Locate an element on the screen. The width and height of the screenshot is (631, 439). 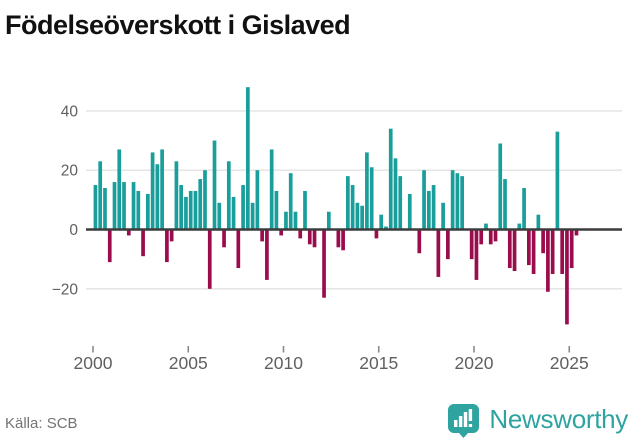
source-label: Källa: SCB is located at coordinates (41, 423).